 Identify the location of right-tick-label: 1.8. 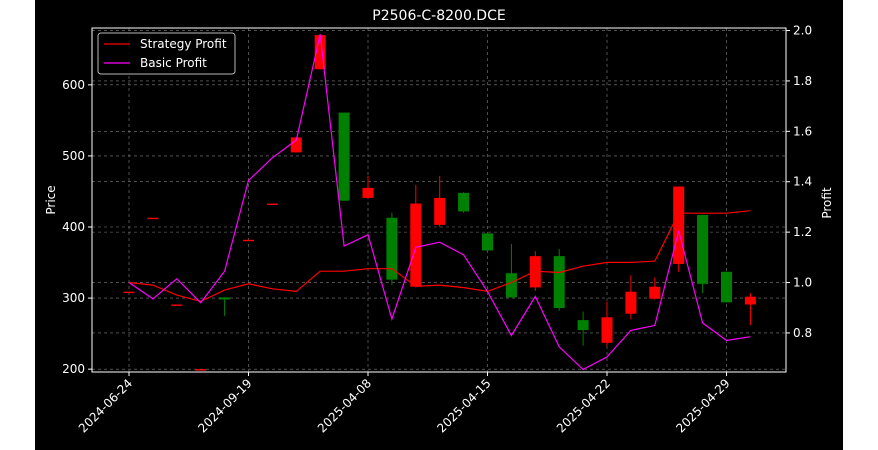
(802, 81).